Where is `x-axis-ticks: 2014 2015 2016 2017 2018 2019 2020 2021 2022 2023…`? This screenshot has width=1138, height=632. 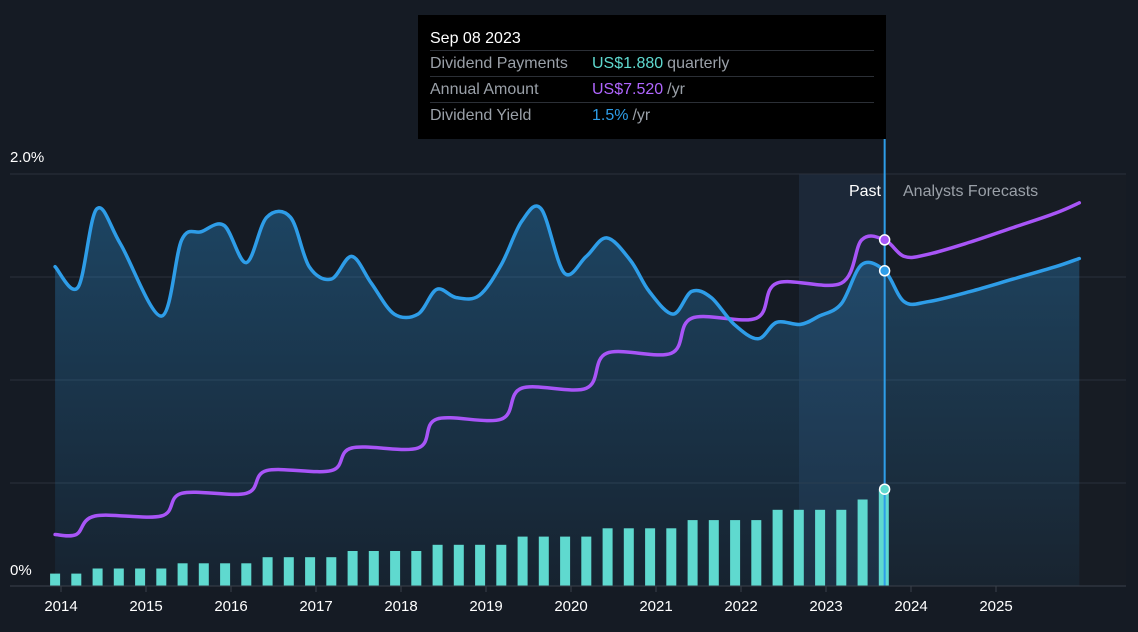 x-axis-ticks: 2014 2015 2016 2017 2018 2019 2020 2021 2022 2023… is located at coordinates (528, 600).